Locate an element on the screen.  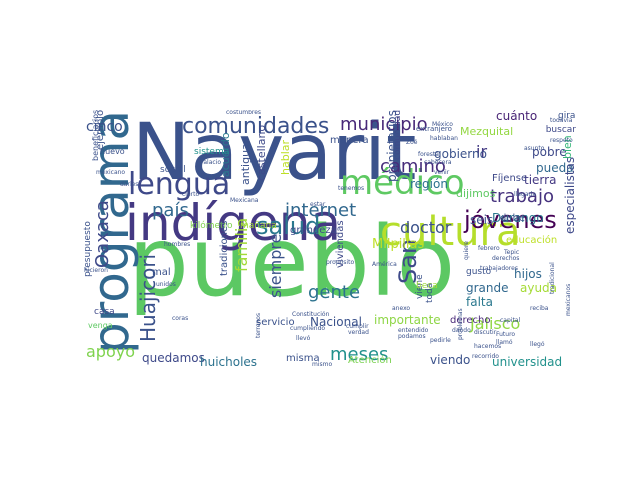
word-cloud-word: llamó is located at coordinates (504, 342).